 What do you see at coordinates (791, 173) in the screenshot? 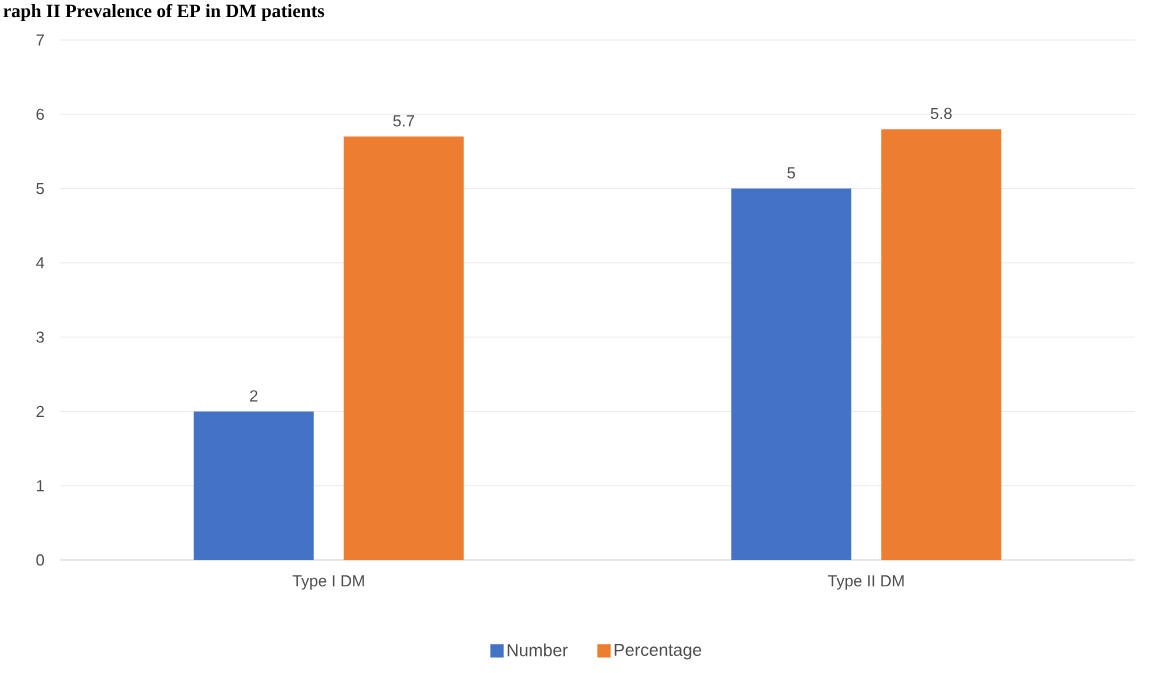
I see `data-label: 5` at bounding box center [791, 173].